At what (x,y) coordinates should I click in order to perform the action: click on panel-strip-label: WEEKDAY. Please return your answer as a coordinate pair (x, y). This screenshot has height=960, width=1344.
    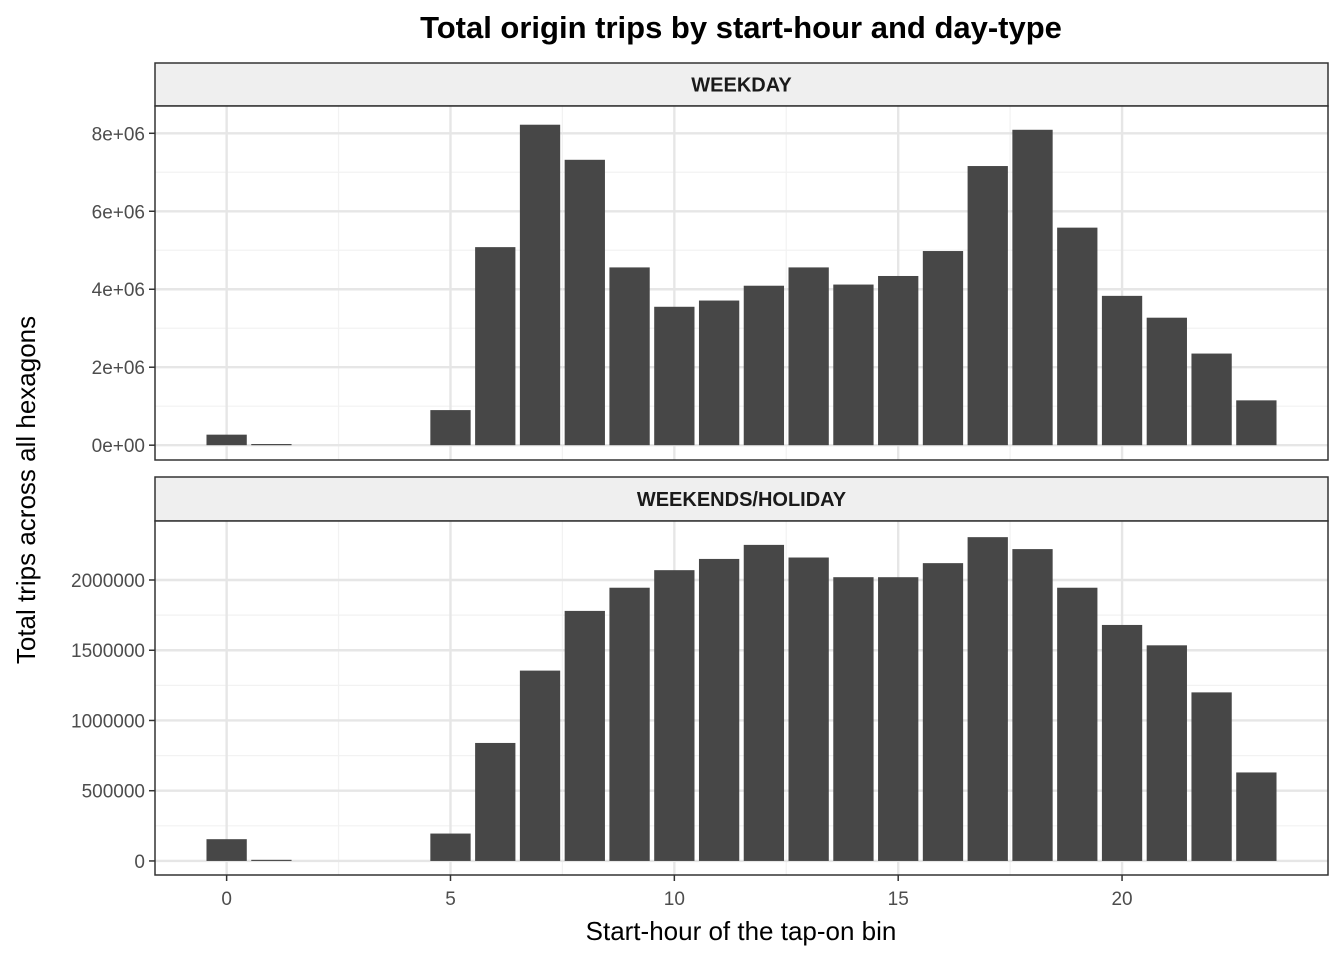
    Looking at the image, I should click on (741, 86).